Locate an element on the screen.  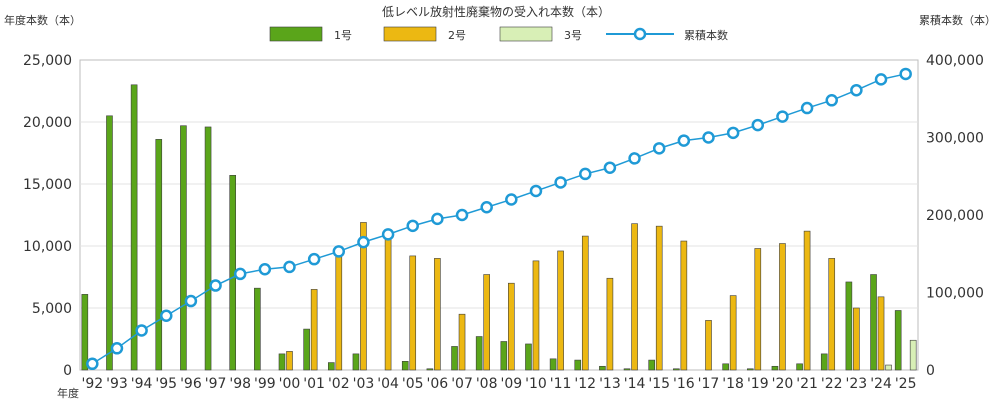
x-tick-label: '14 is located at coordinates (635, 384).